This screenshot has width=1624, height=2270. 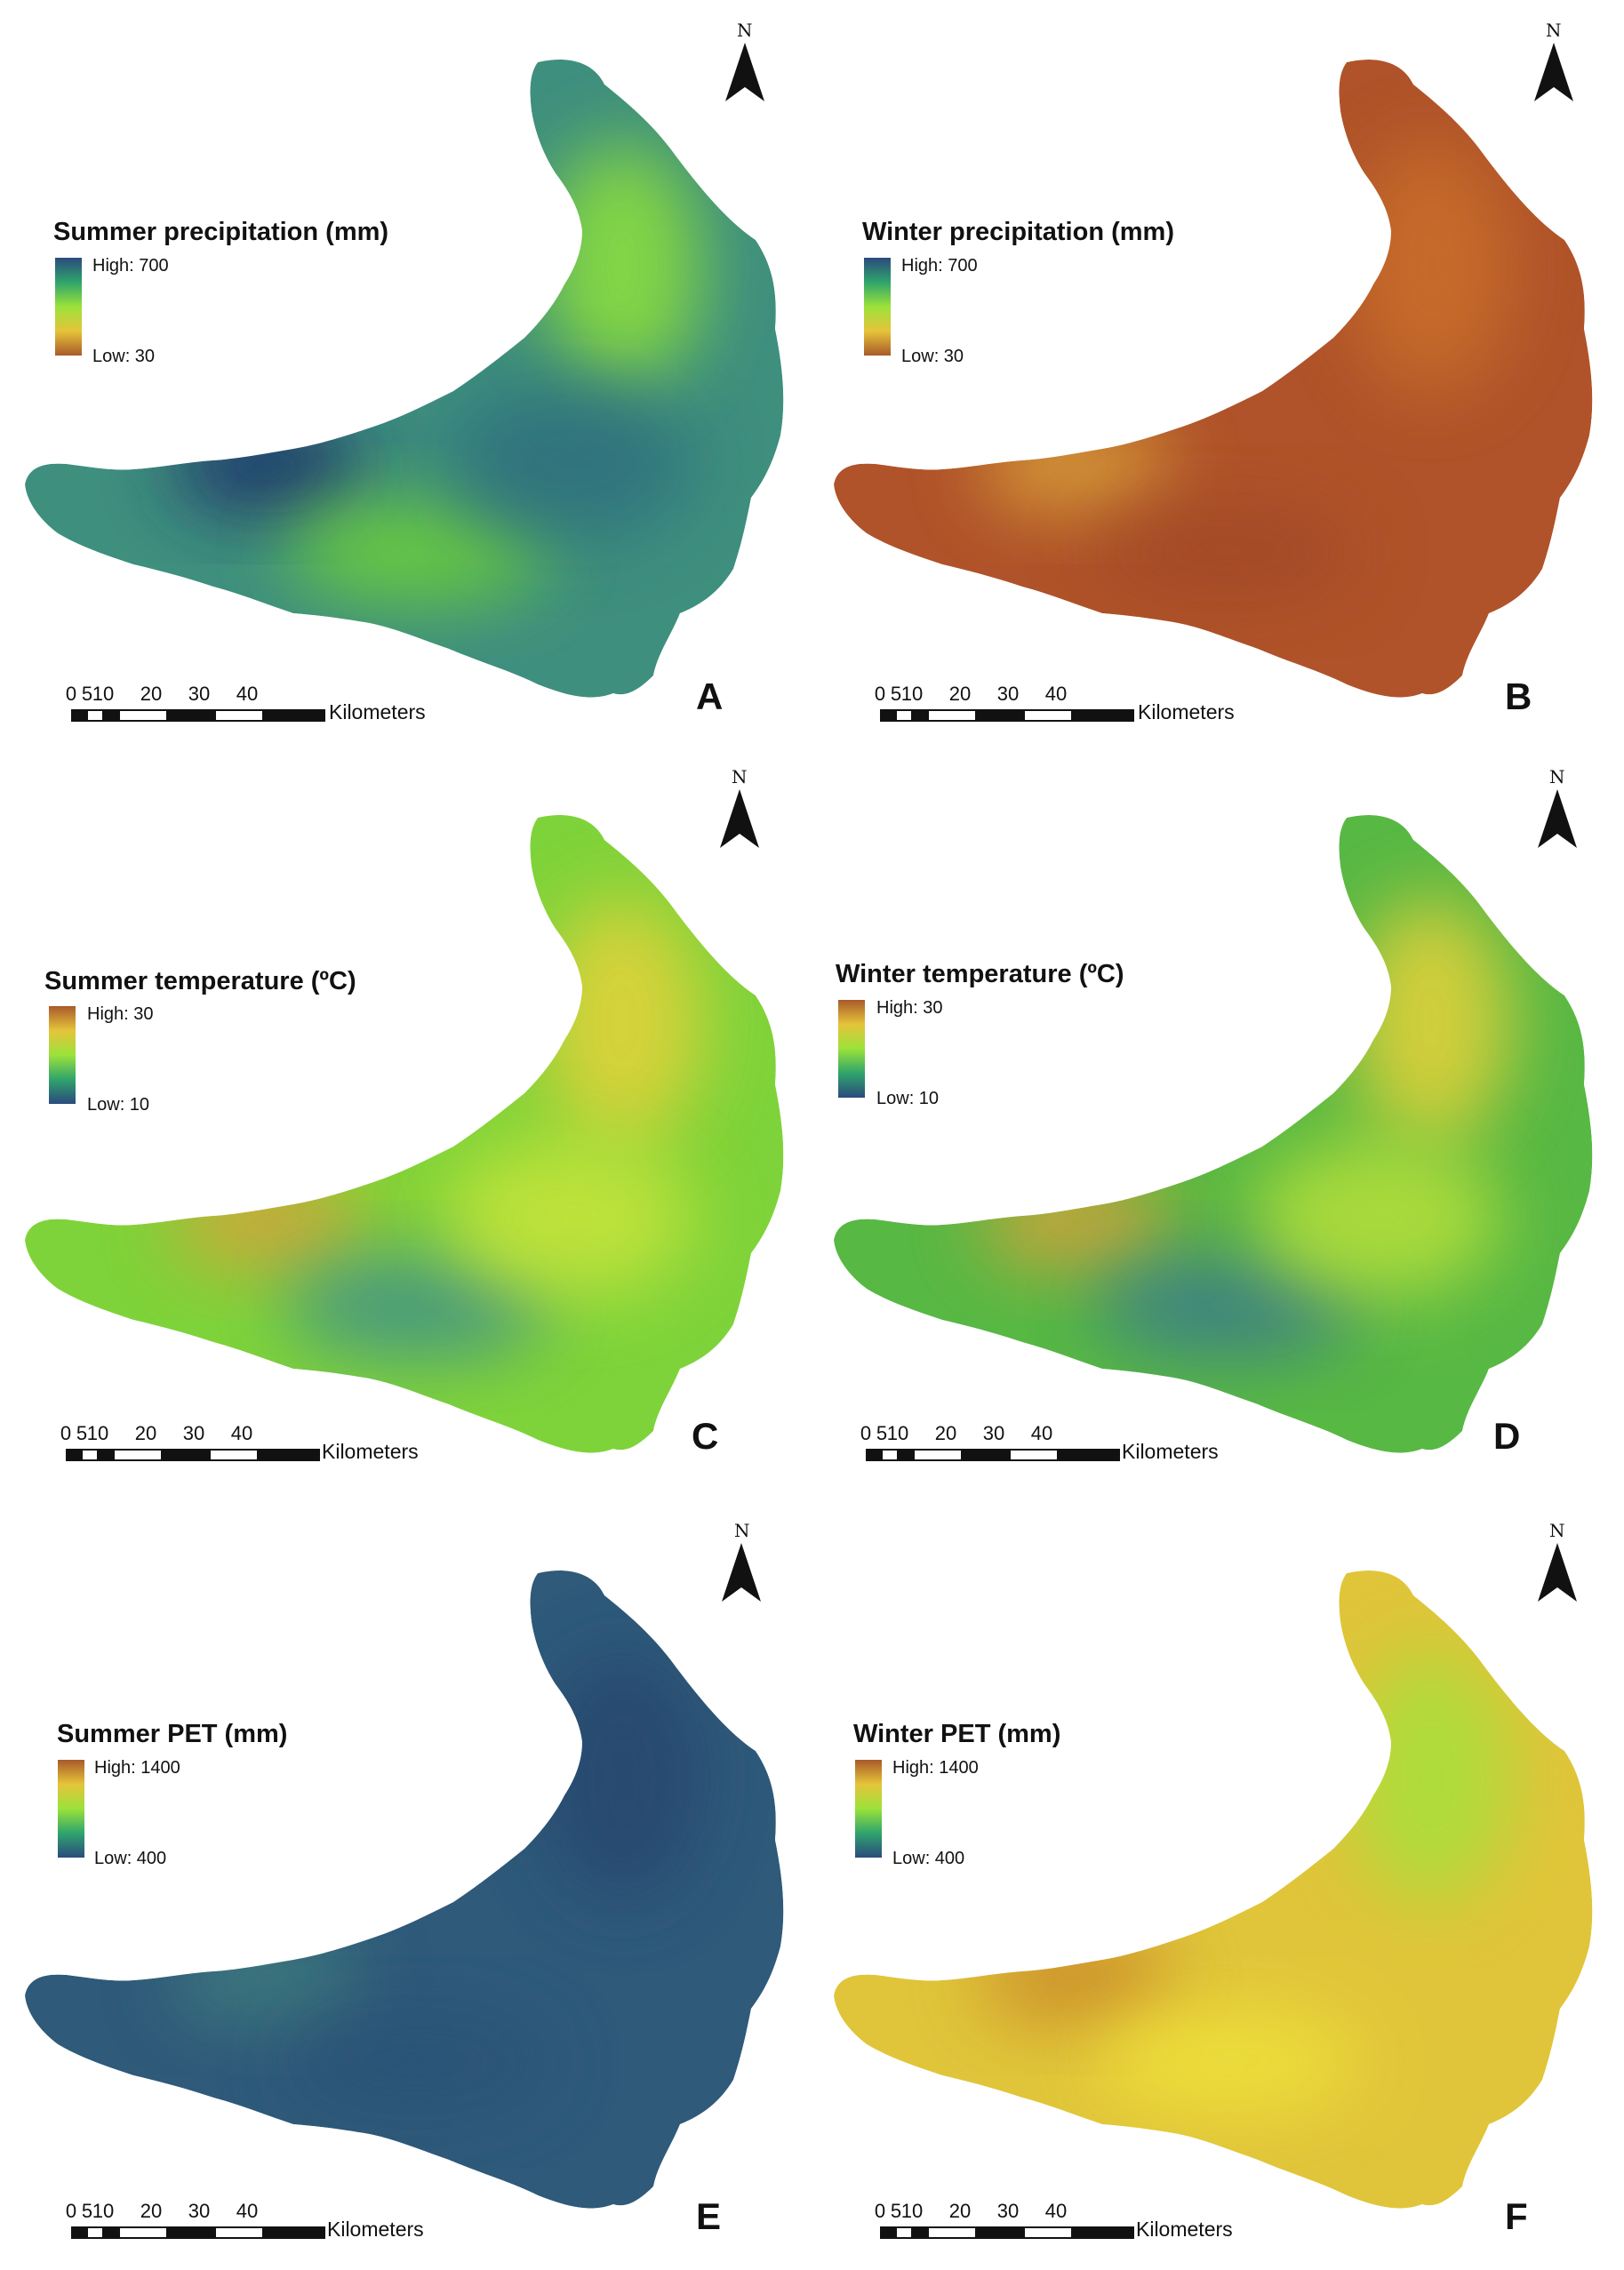 I want to click on panel-letter: C, so click(x=705, y=1436).